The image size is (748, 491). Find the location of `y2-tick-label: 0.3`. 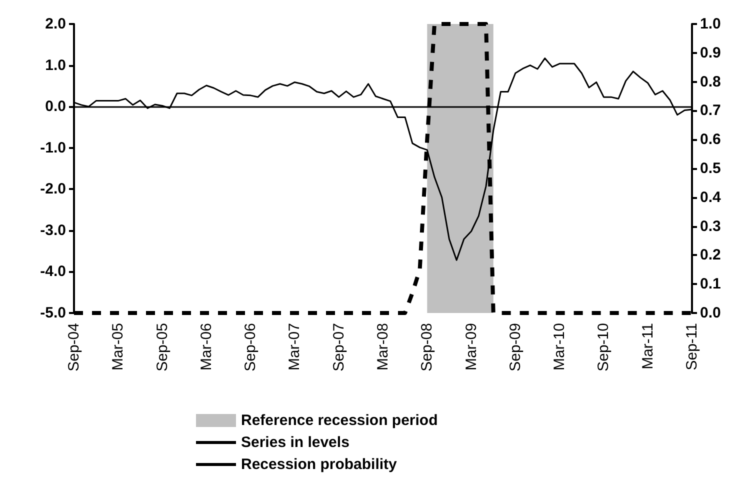

y2-tick-label: 0.3 is located at coordinates (710, 226).